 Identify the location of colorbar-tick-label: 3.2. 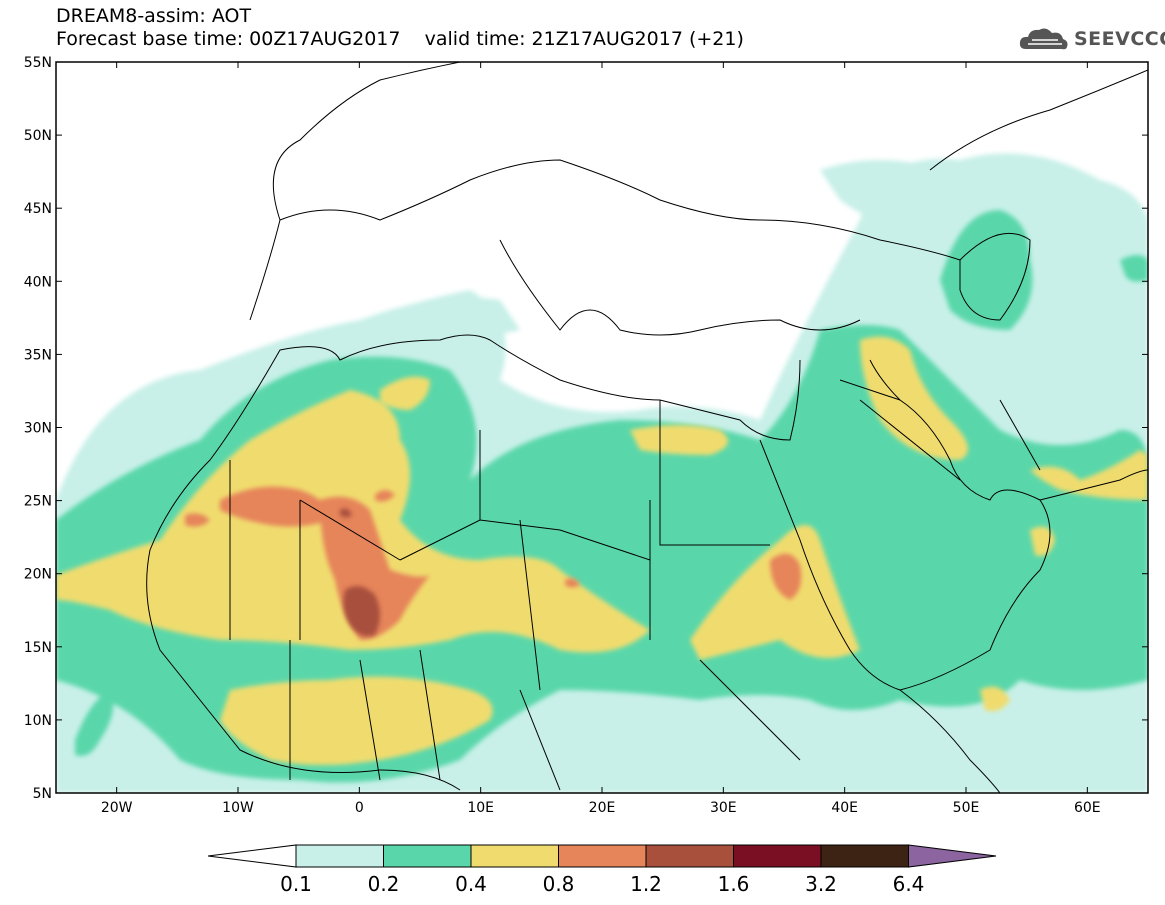
(821, 884).